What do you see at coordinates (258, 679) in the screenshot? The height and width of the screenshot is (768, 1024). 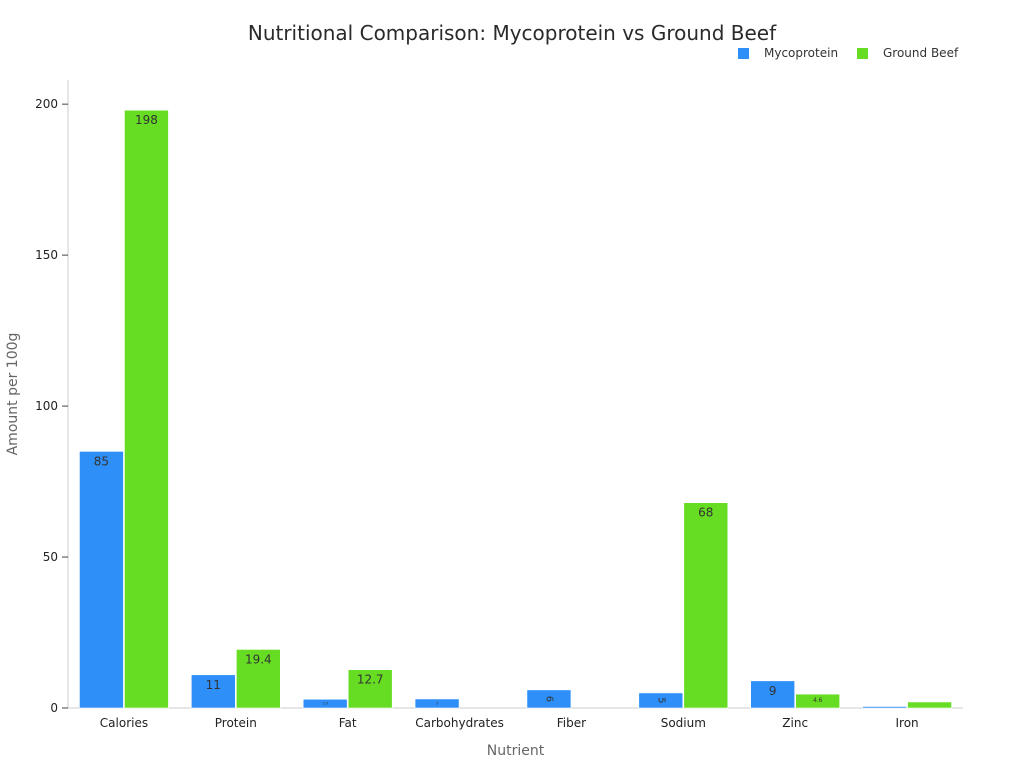 I see `bar-ground-beef-protein` at bounding box center [258, 679].